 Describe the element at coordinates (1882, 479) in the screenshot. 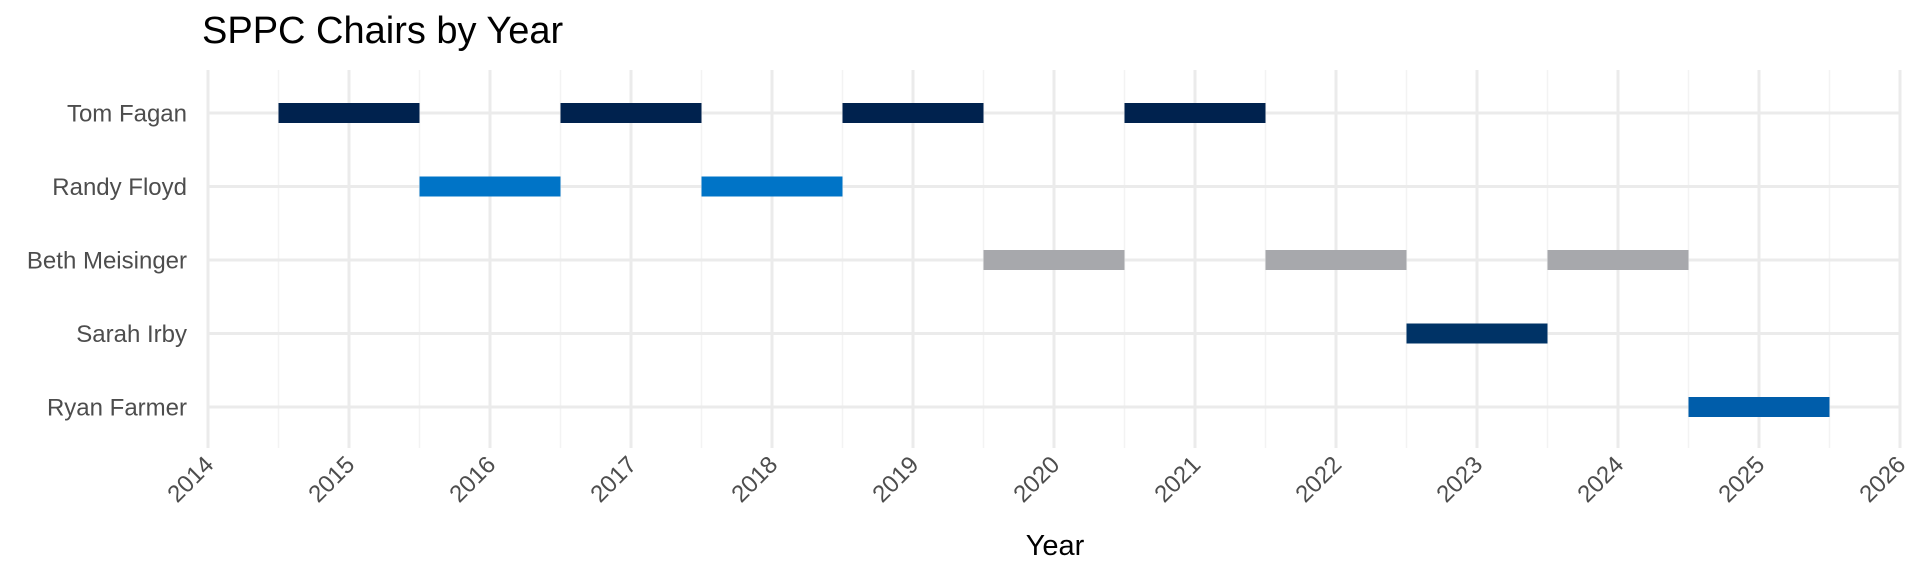

I see `x-tick-label: 2026` at that location.